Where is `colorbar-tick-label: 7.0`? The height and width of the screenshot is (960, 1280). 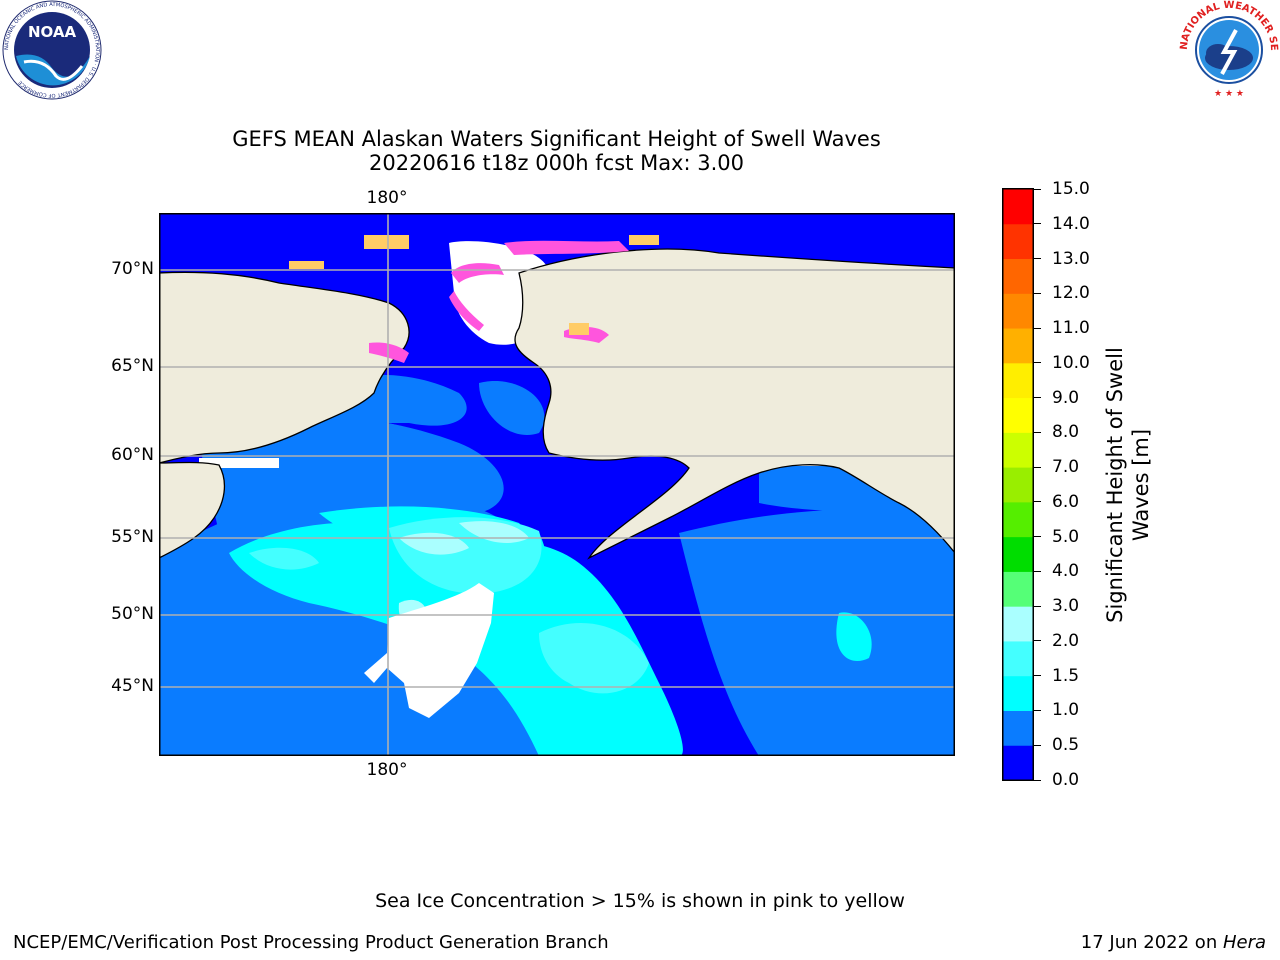 colorbar-tick-label: 7.0 is located at coordinates (1066, 467).